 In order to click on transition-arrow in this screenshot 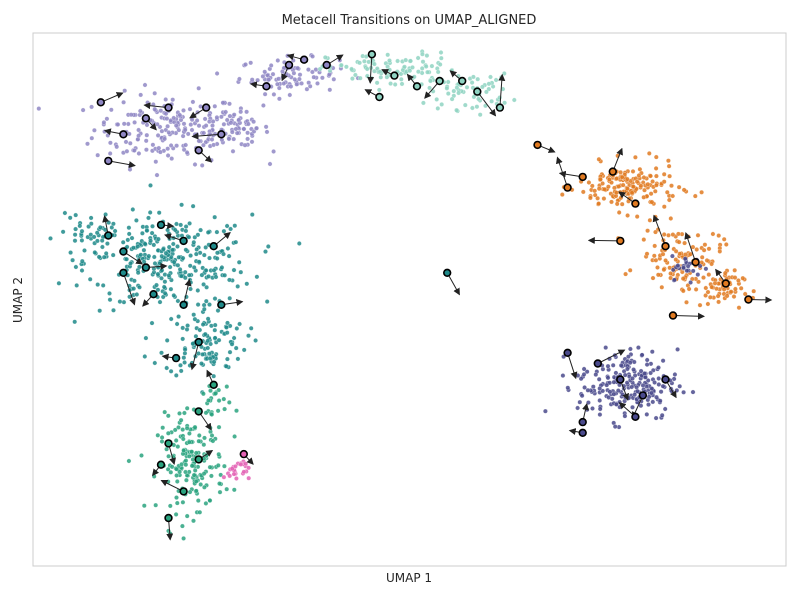, I will do `click(502, 90)`.